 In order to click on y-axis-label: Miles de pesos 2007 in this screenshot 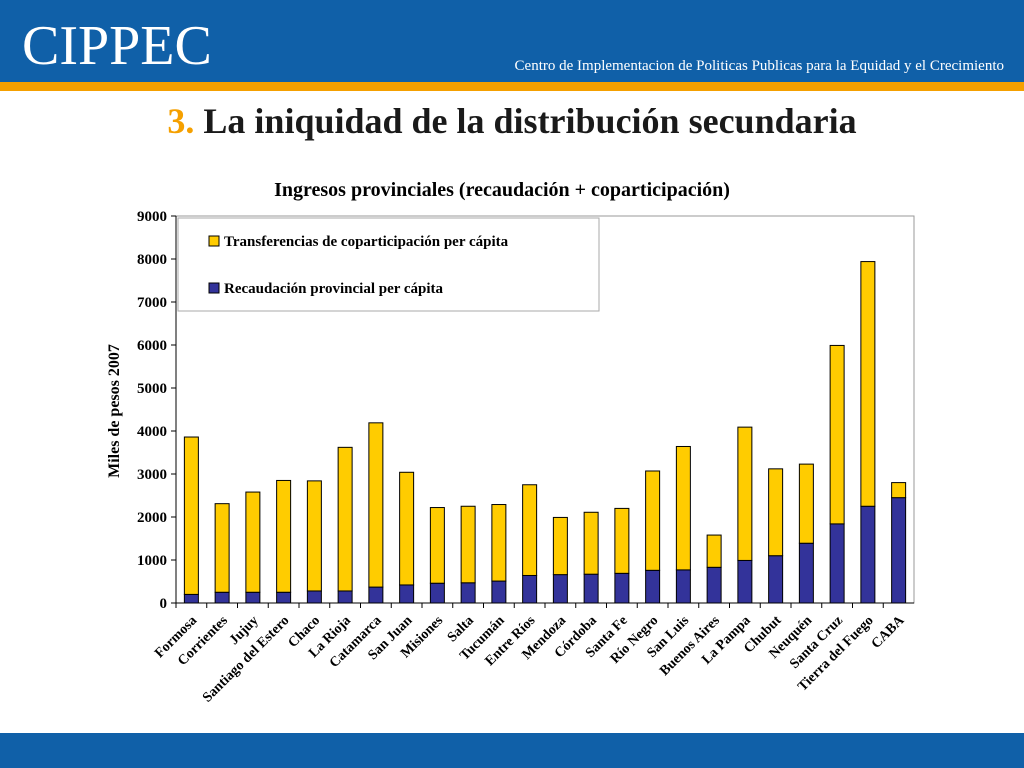, I will do `click(114, 411)`.